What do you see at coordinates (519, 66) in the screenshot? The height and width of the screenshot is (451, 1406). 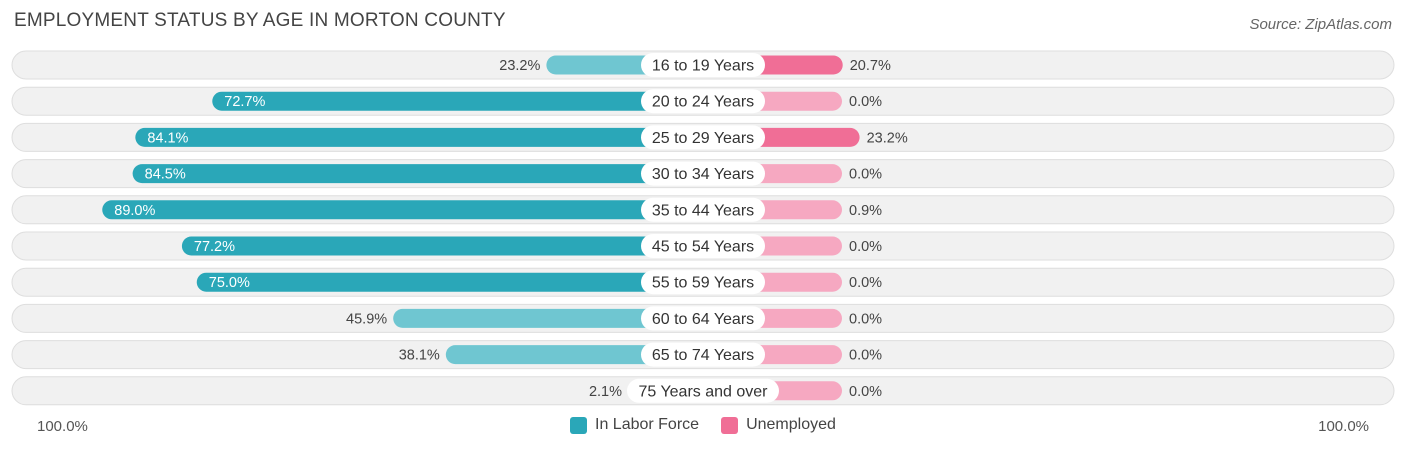 I see `value-label-labor-force: 23.2%` at bounding box center [519, 66].